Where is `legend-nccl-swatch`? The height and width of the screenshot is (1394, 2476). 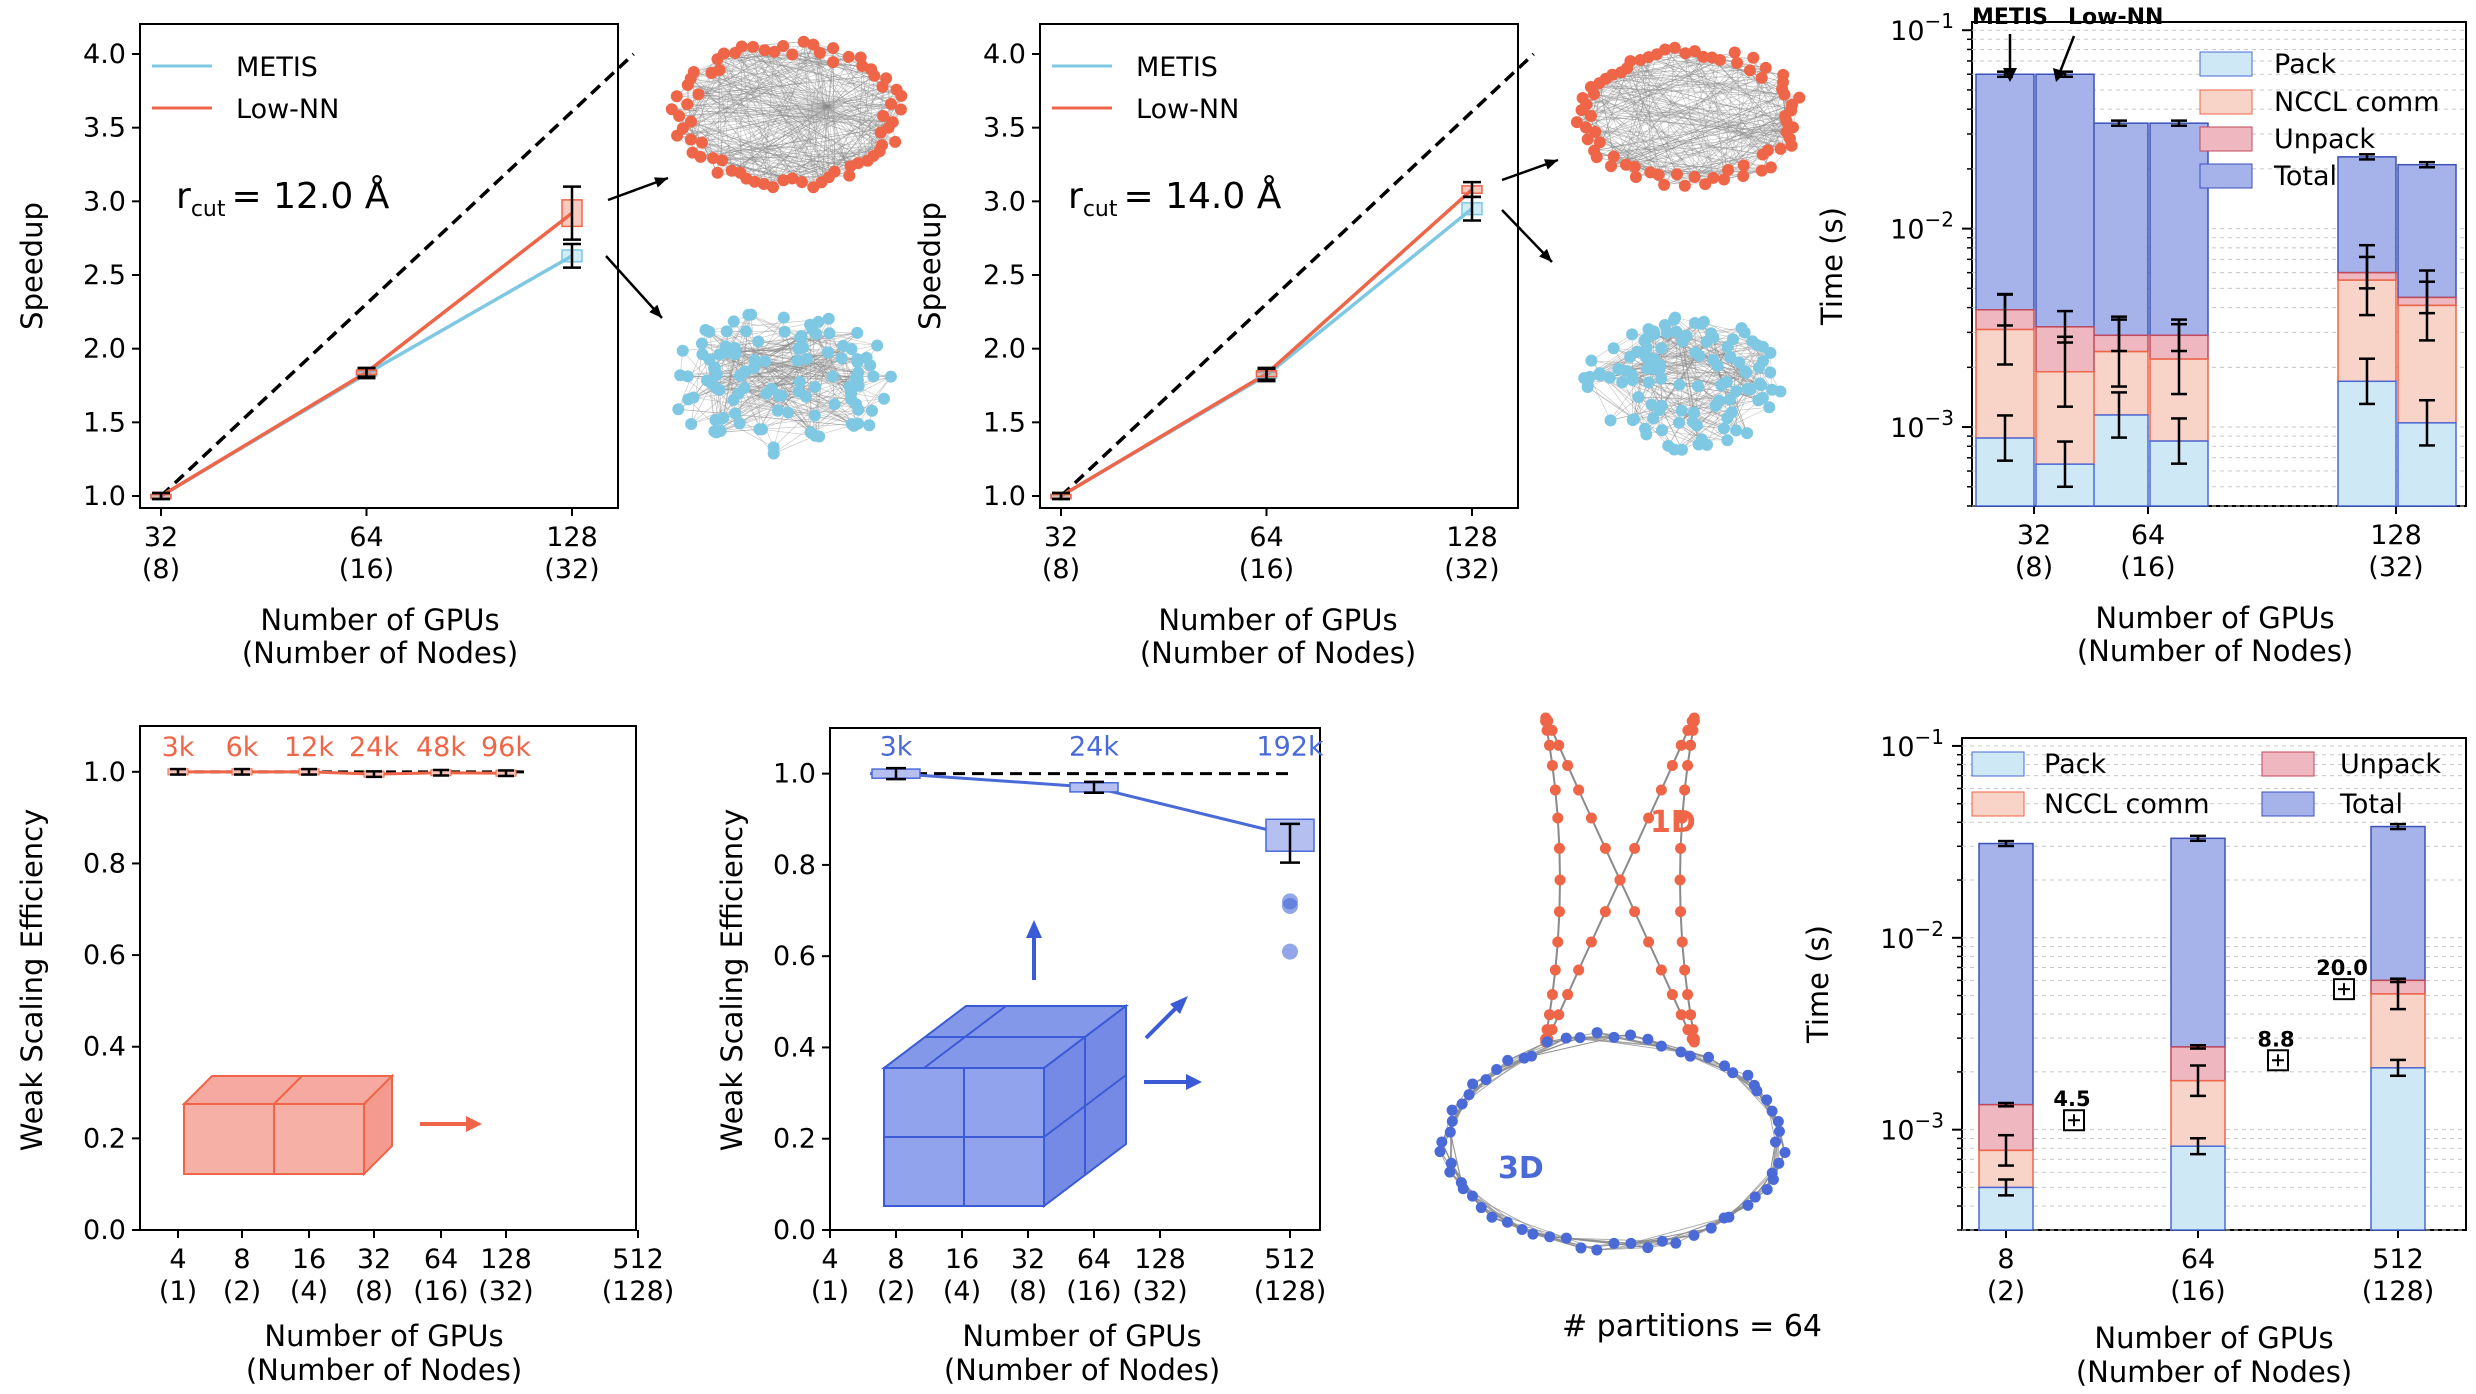
legend-nccl-swatch is located at coordinates (1998, 804).